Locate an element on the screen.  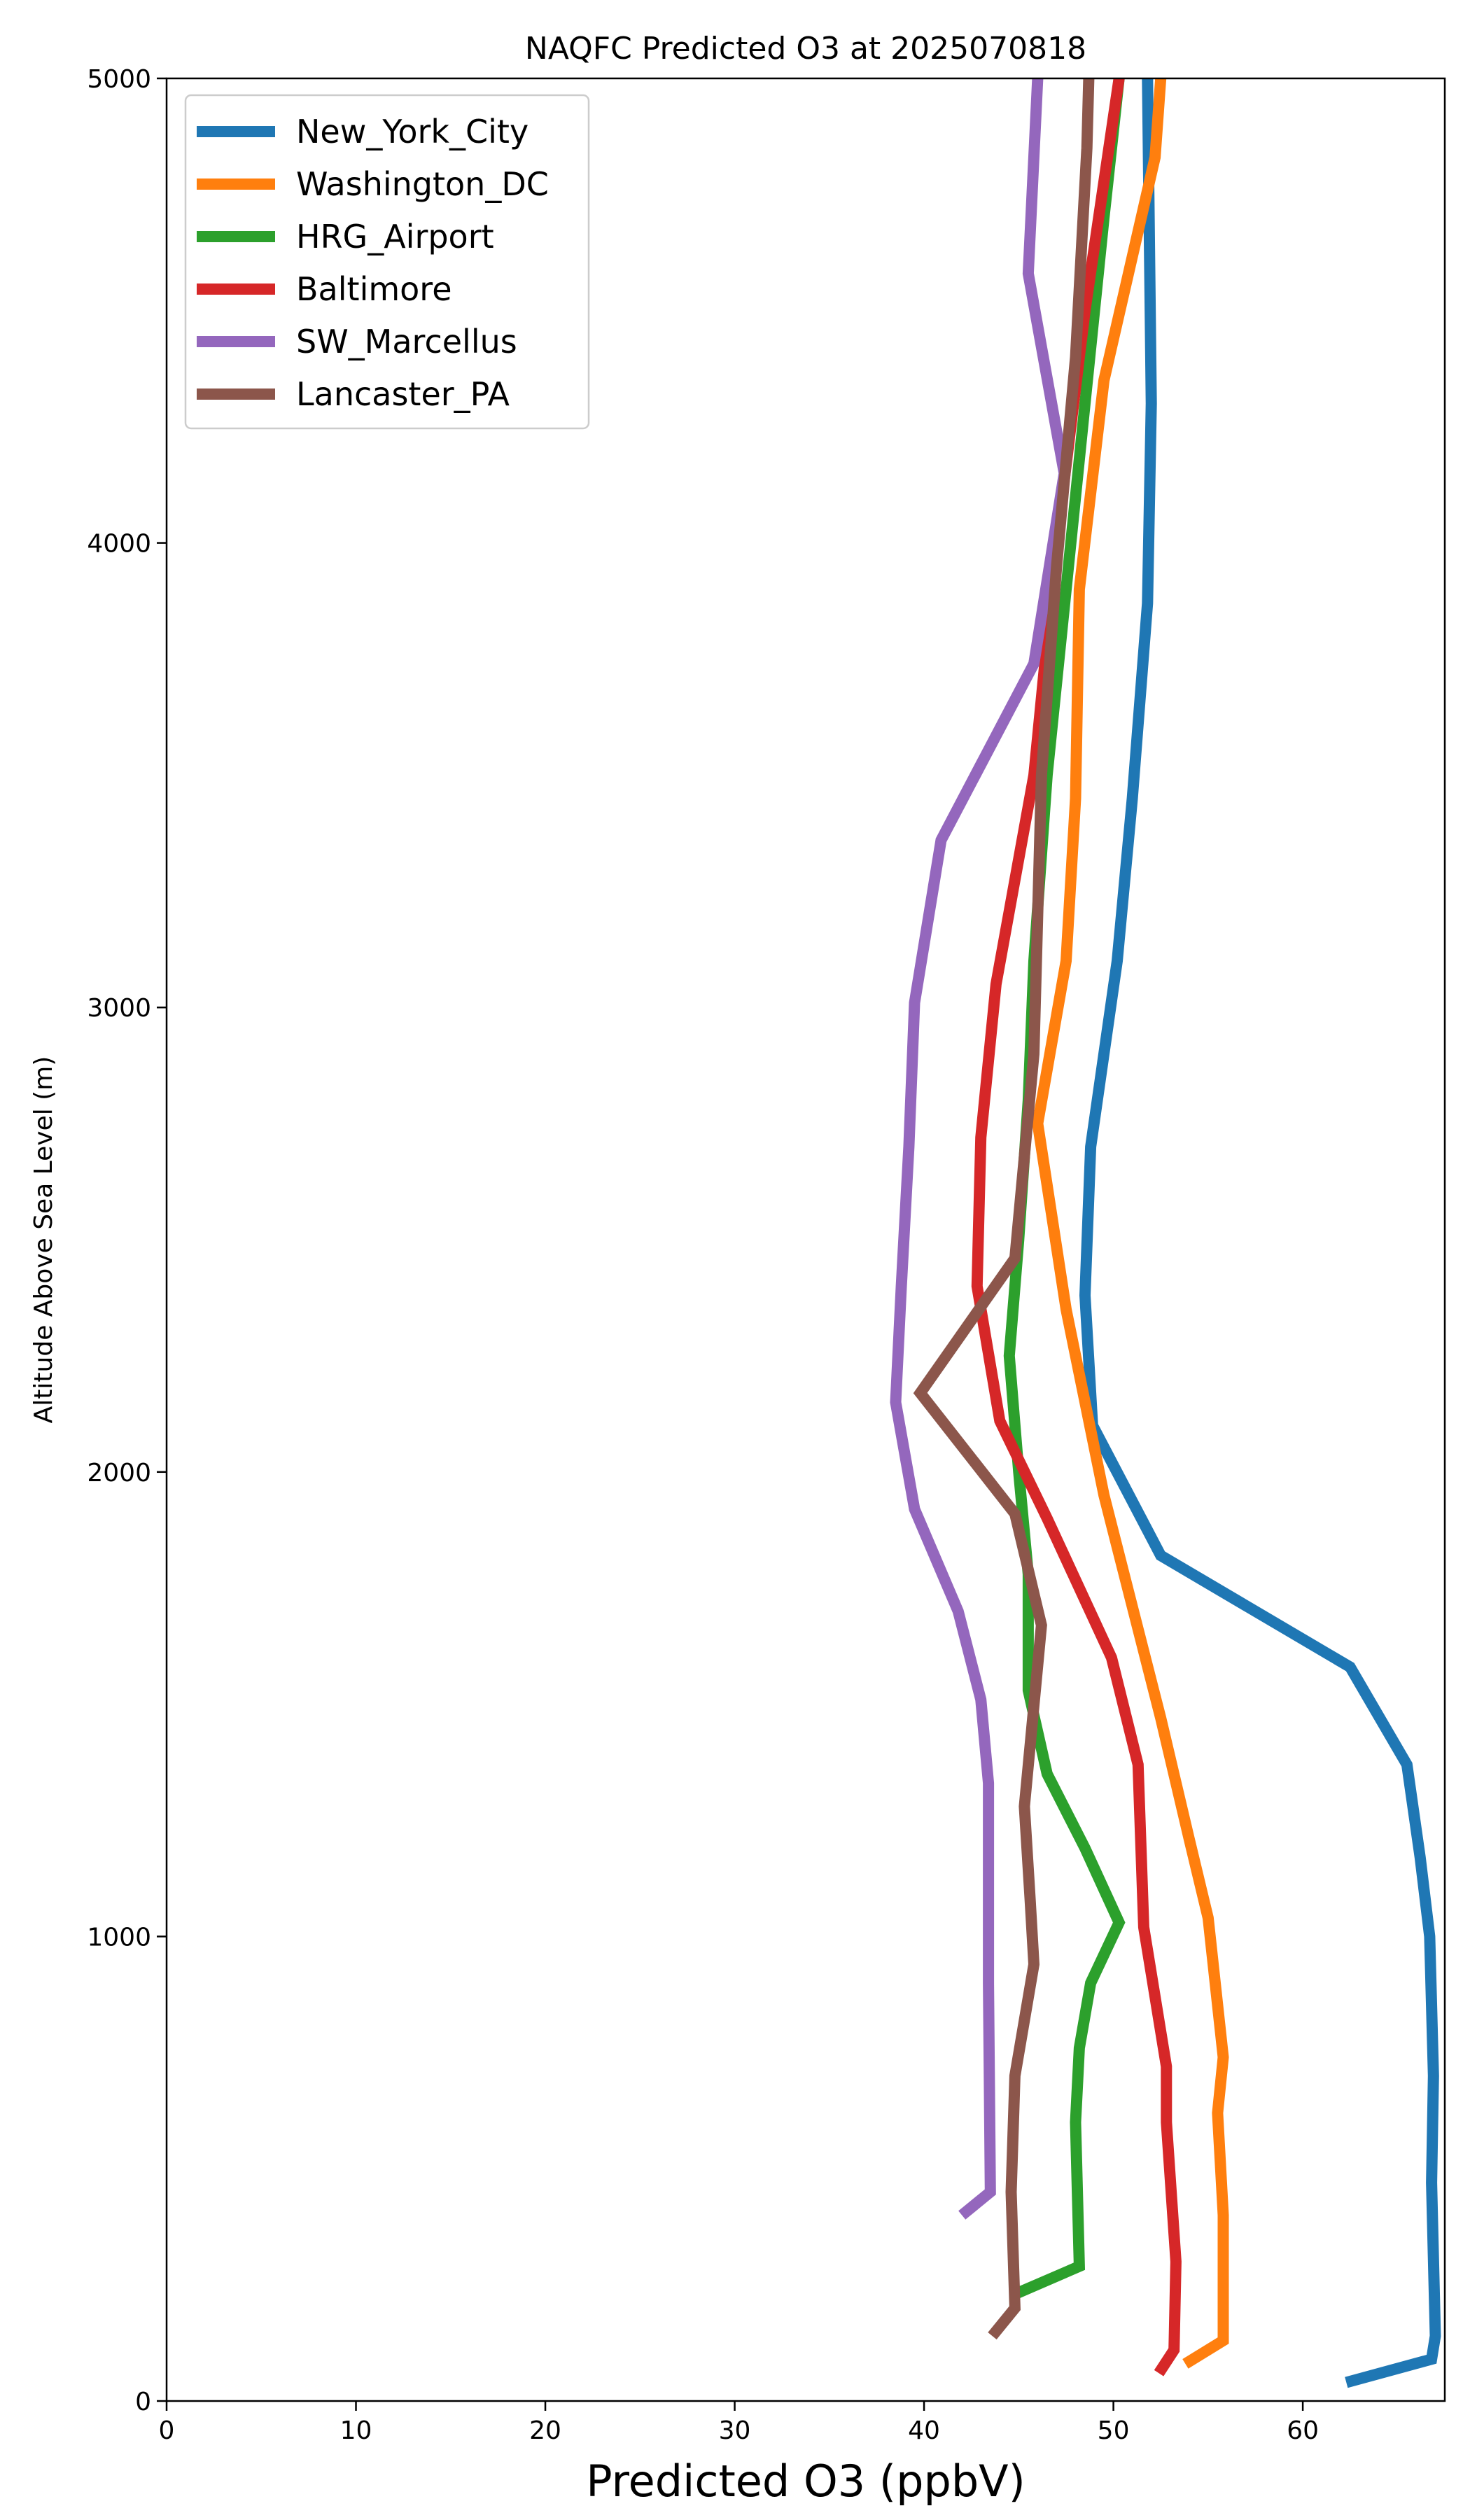
legend-label: Lancaster_PA is located at coordinates (403, 394).